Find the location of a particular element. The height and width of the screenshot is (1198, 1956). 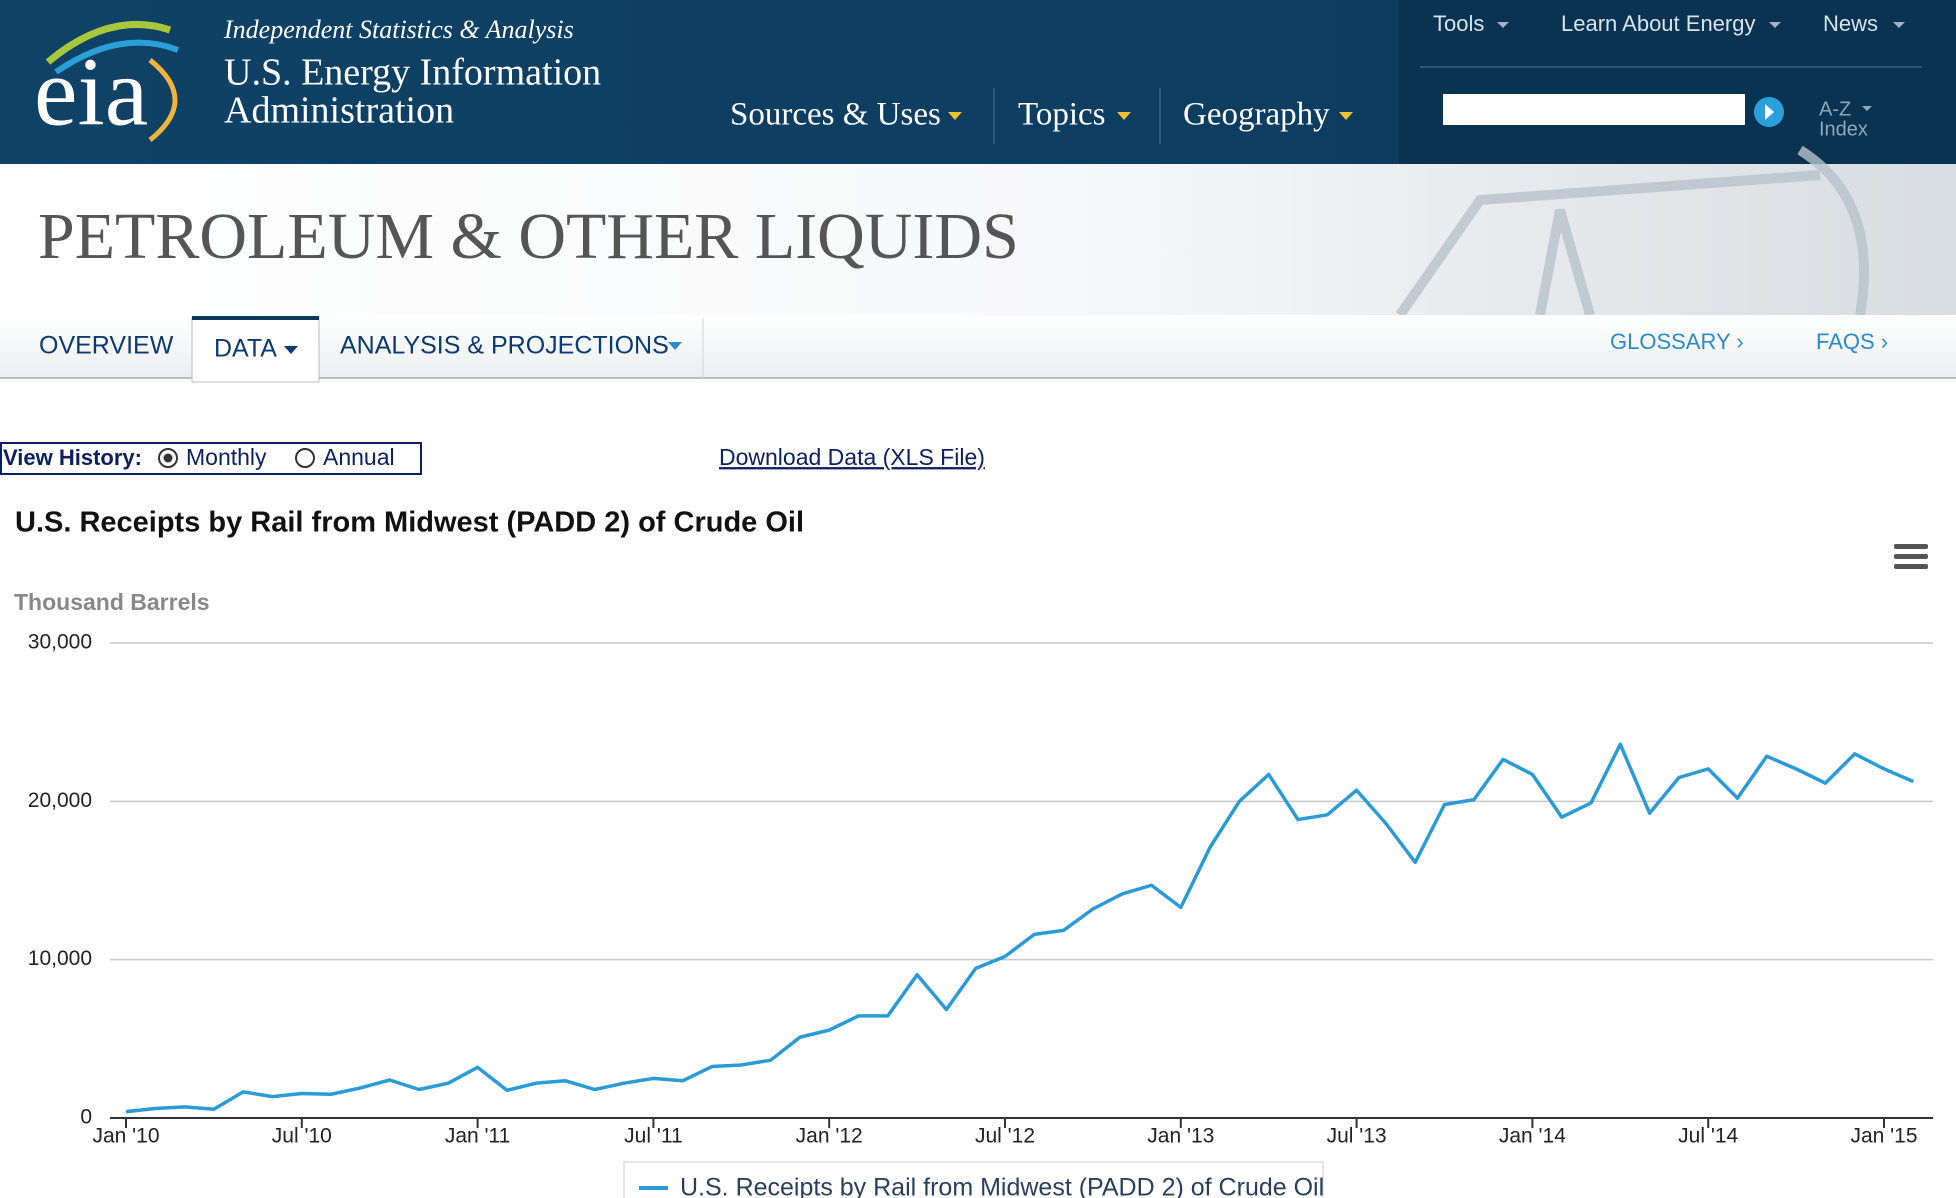

radio-label: Monthly is located at coordinates (226, 457).